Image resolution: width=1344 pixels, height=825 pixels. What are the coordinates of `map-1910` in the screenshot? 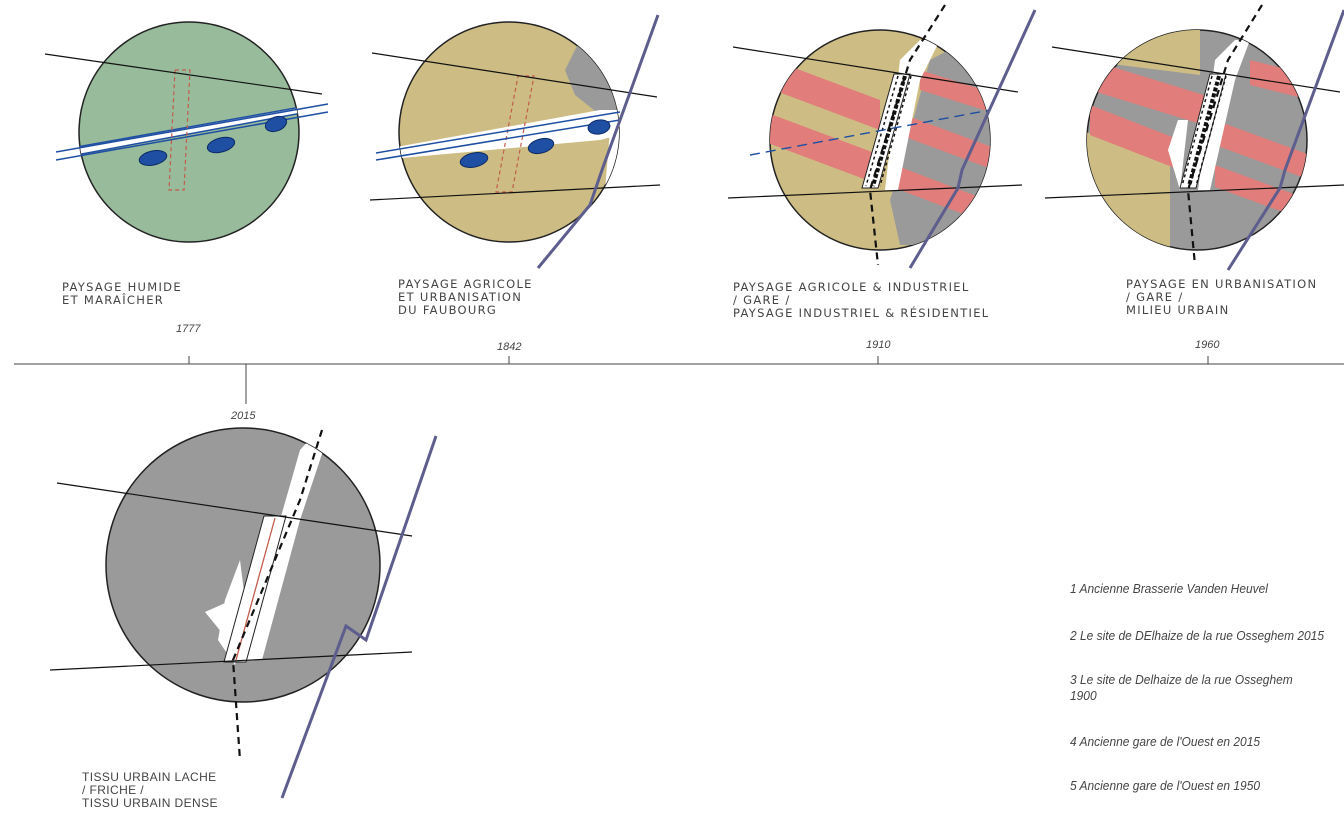 It's located at (882, 136).